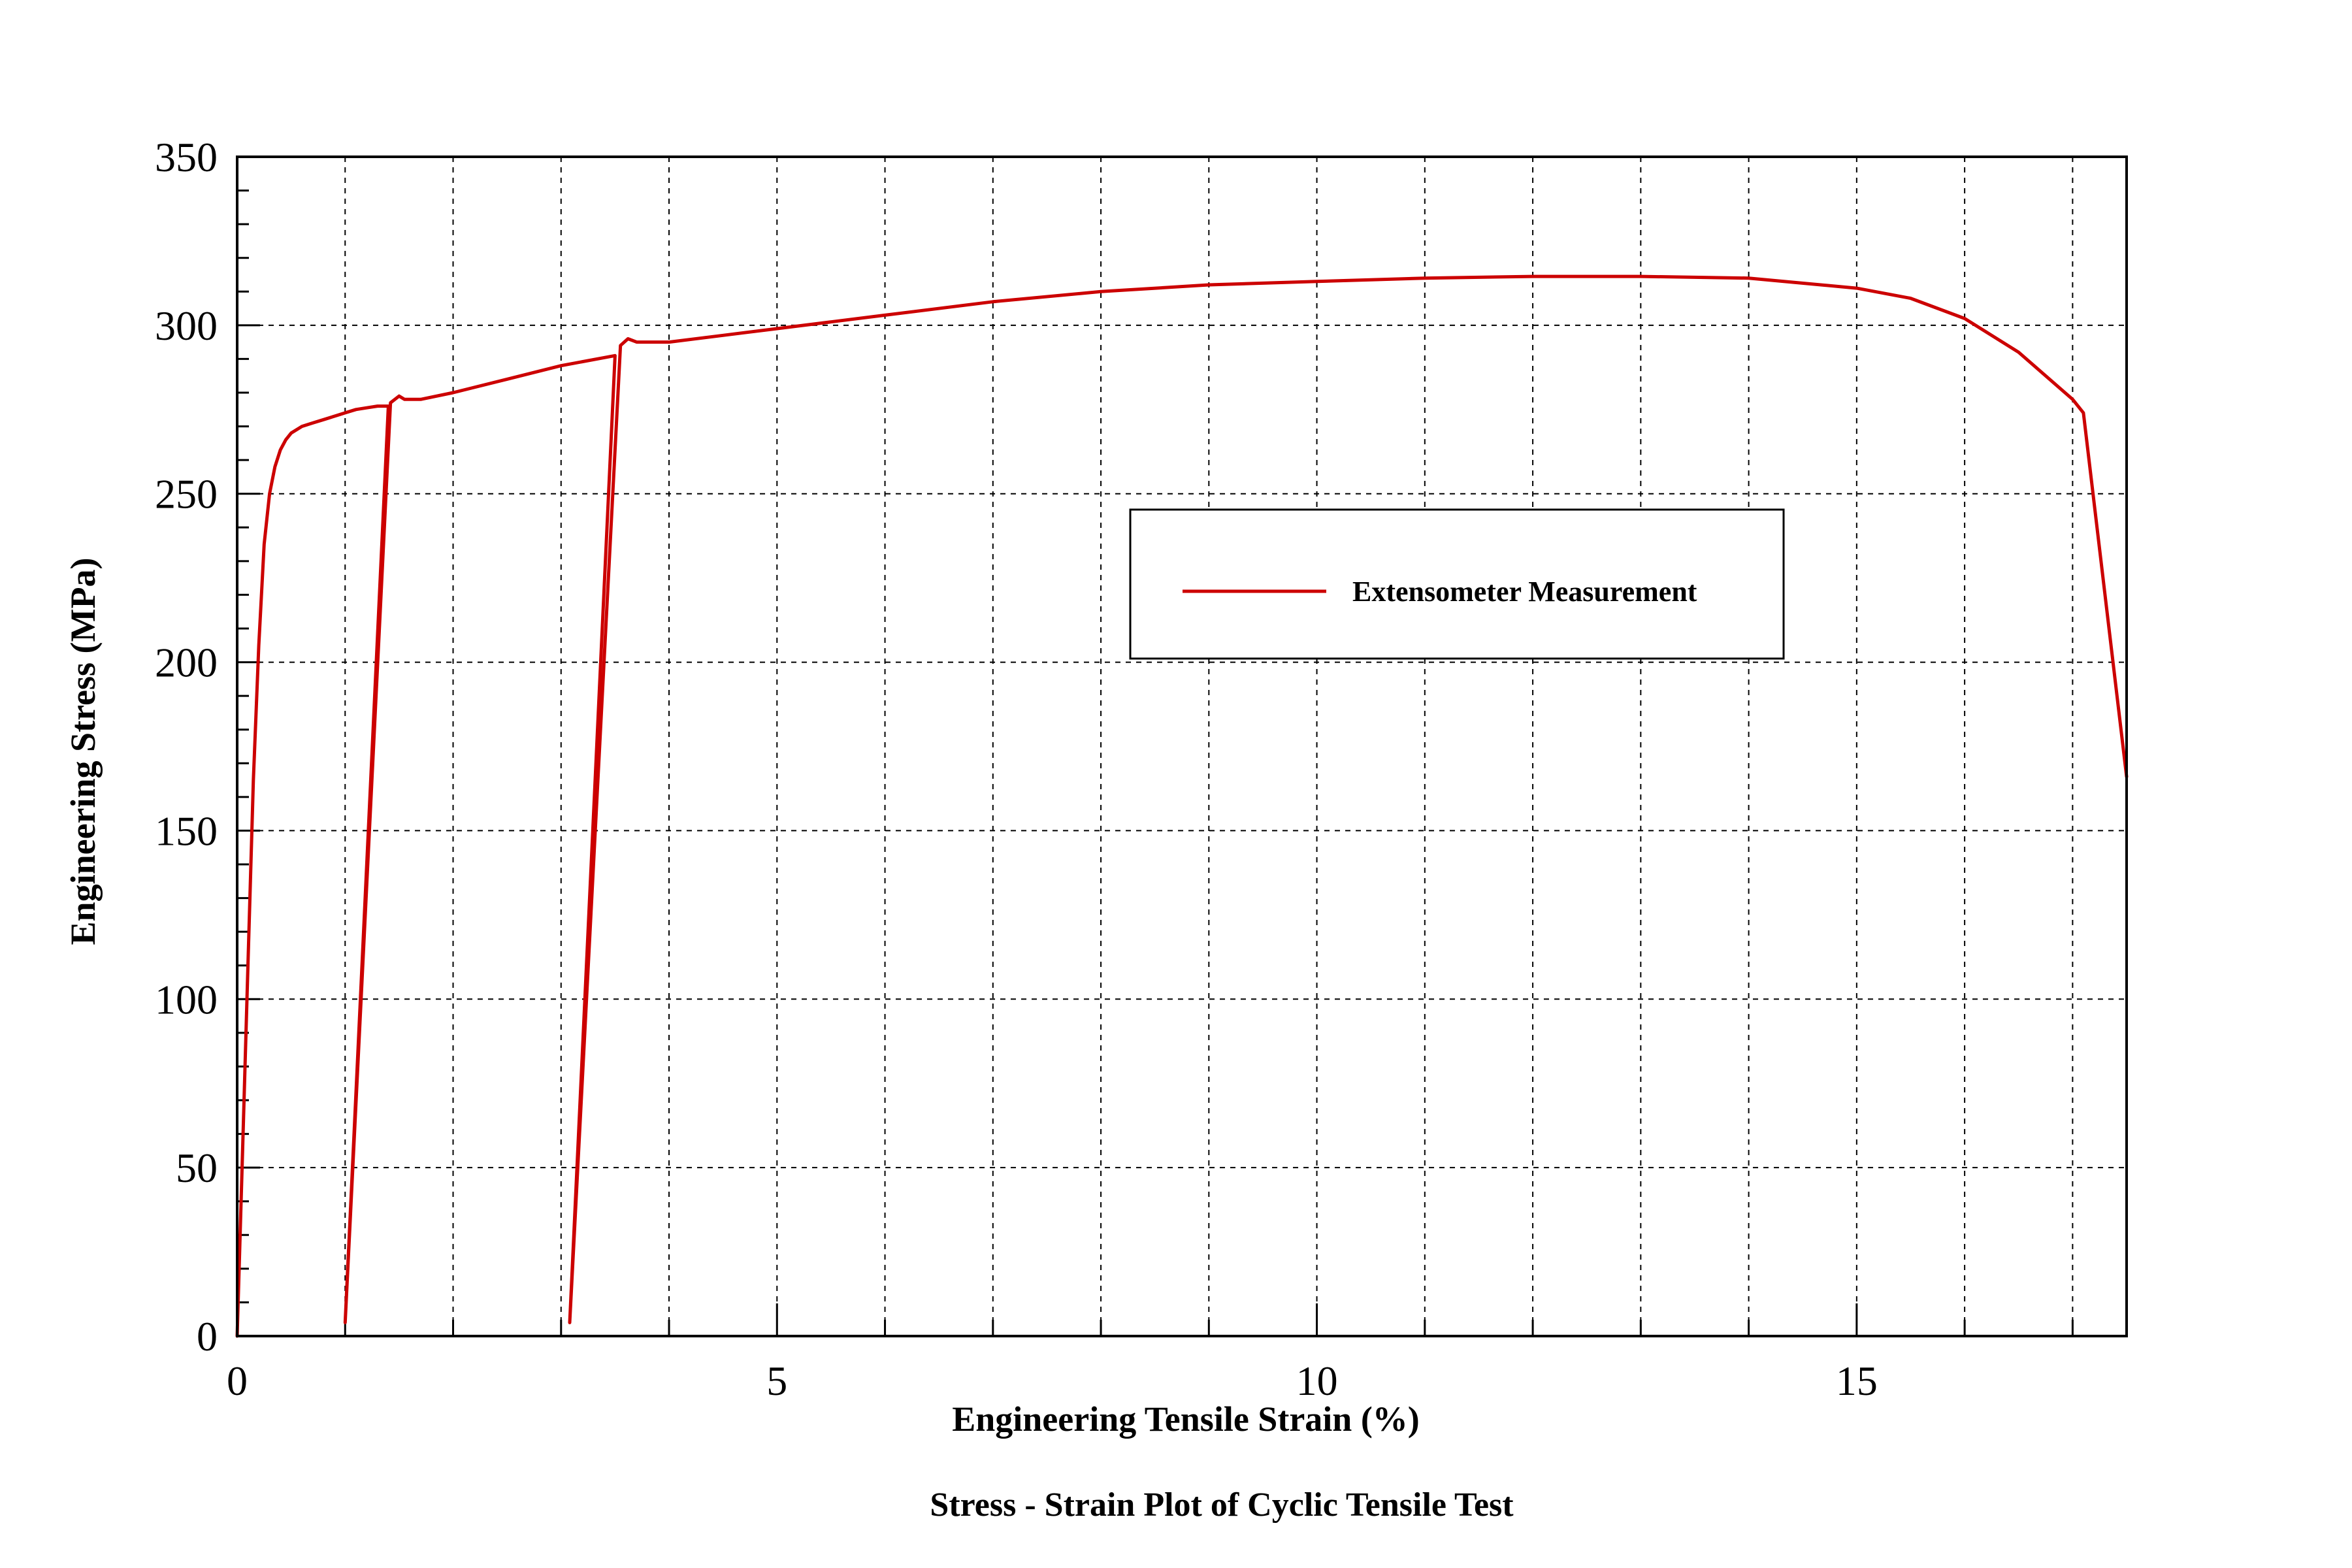  What do you see at coordinates (197, 1168) in the screenshot?
I see `y-tick-label: 50` at bounding box center [197, 1168].